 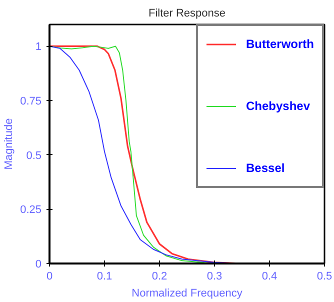 What do you see at coordinates (38, 264) in the screenshot?
I see `y-tick-label: 0` at bounding box center [38, 264].